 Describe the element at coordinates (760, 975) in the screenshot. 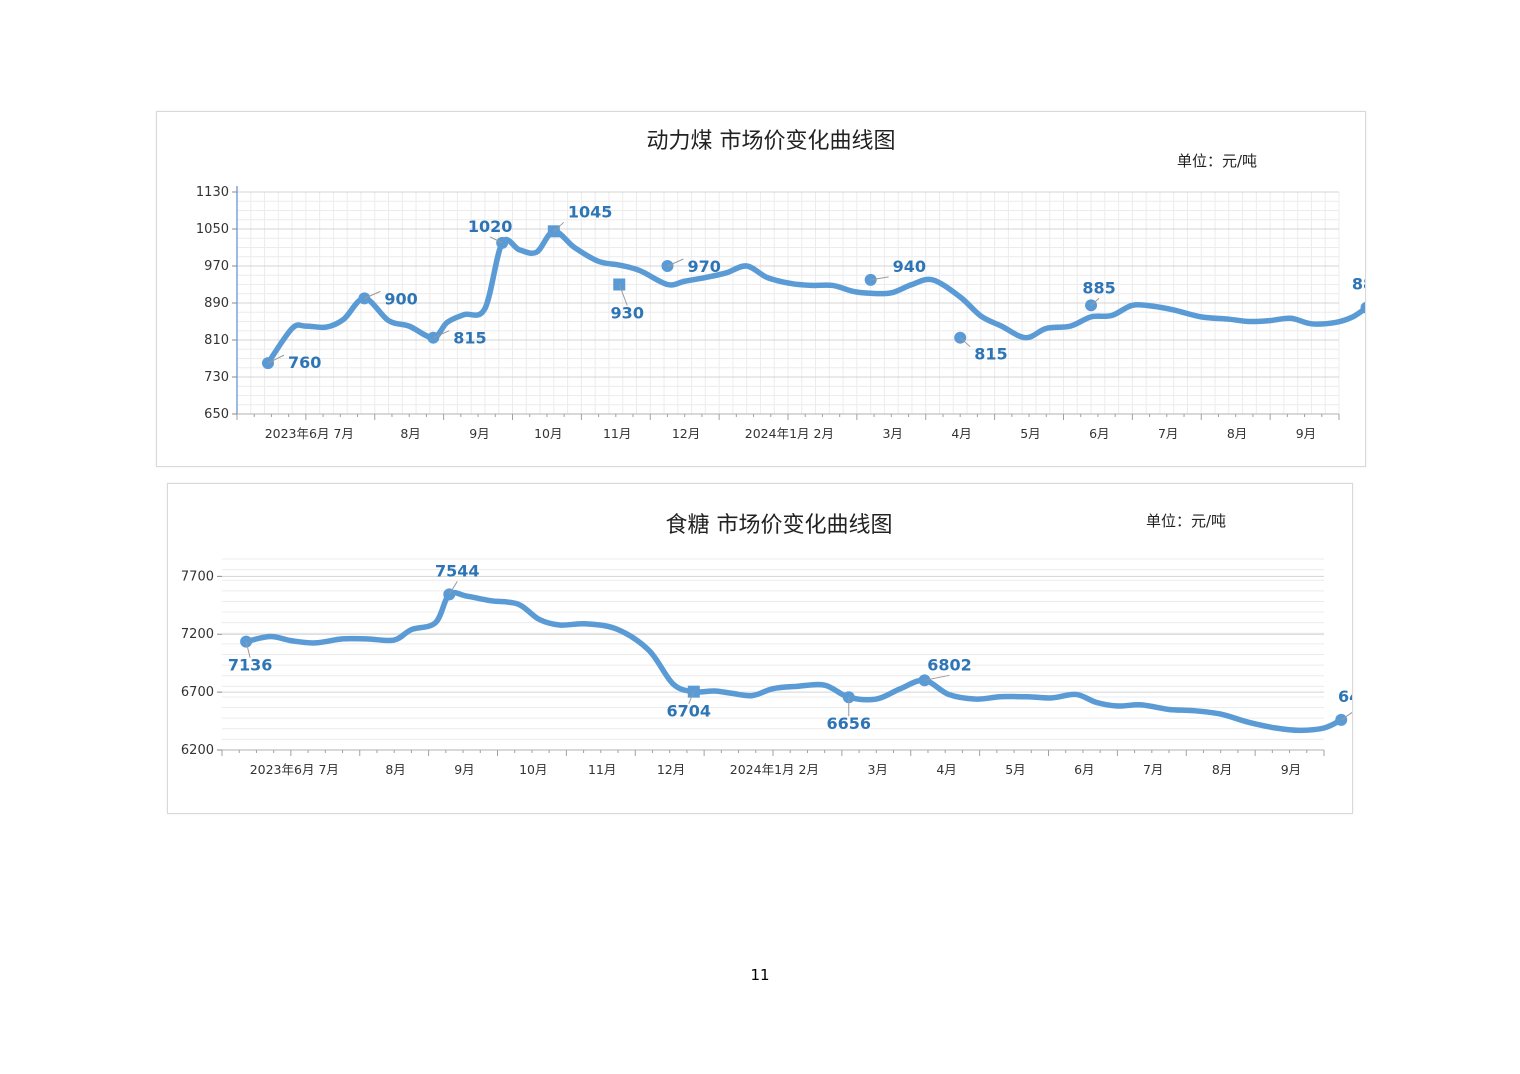

I see `page-number: 11` at that location.